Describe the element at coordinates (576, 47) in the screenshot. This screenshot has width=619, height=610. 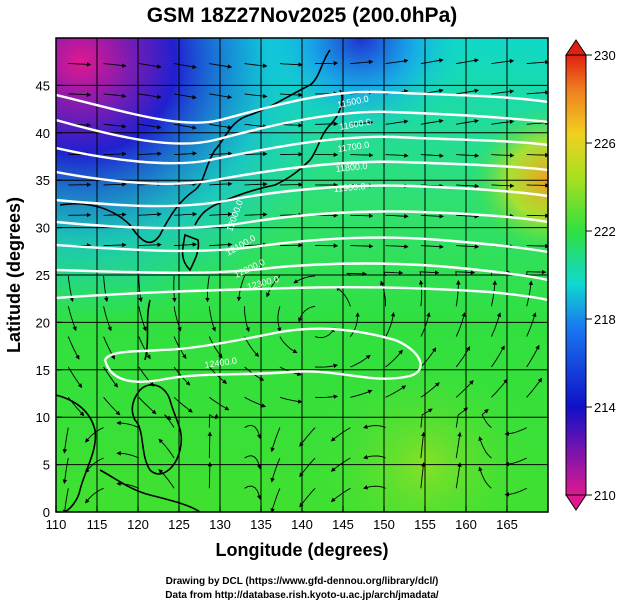
I see `colorbar-max-triangle` at that location.